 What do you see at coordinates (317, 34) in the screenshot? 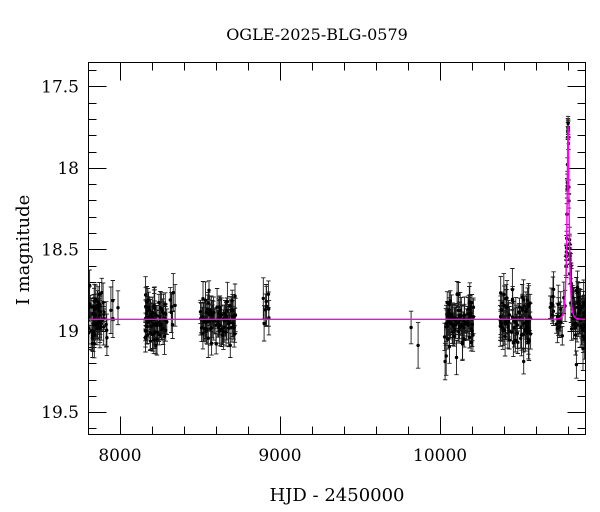
I see `chart-title: OGLE-2025-BLG-0579` at bounding box center [317, 34].